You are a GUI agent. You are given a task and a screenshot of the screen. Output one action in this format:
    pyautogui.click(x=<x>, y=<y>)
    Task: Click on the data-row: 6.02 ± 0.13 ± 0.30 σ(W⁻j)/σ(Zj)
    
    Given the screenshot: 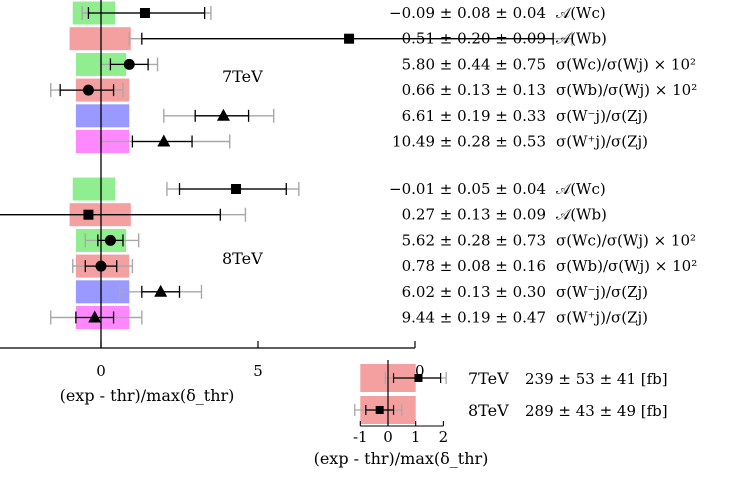 What is the action you would take?
    pyautogui.click(x=361, y=292)
    